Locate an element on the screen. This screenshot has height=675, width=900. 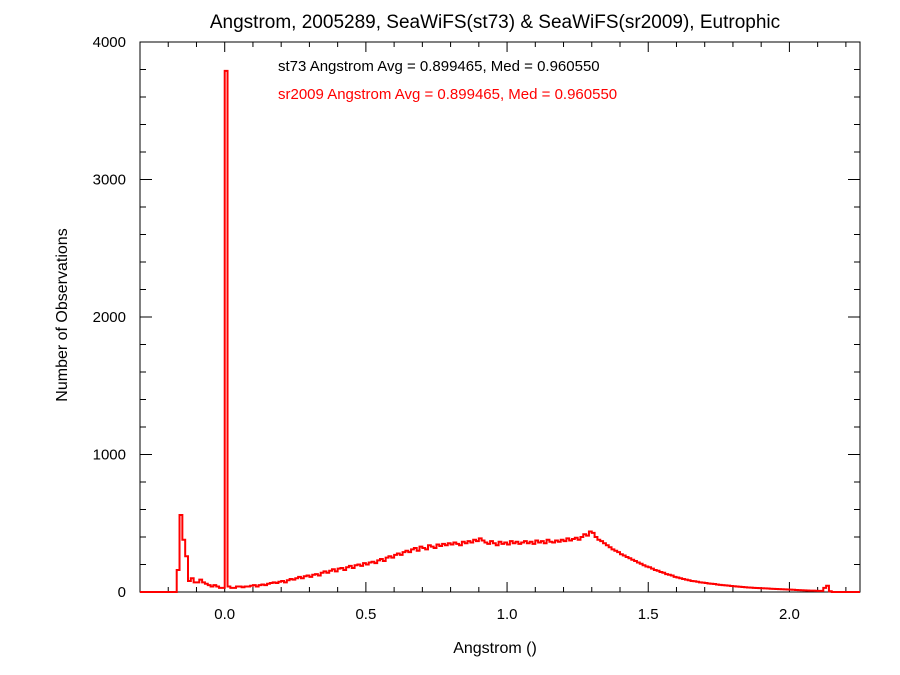
x-tick-label: 0.0 is located at coordinates (224, 614).